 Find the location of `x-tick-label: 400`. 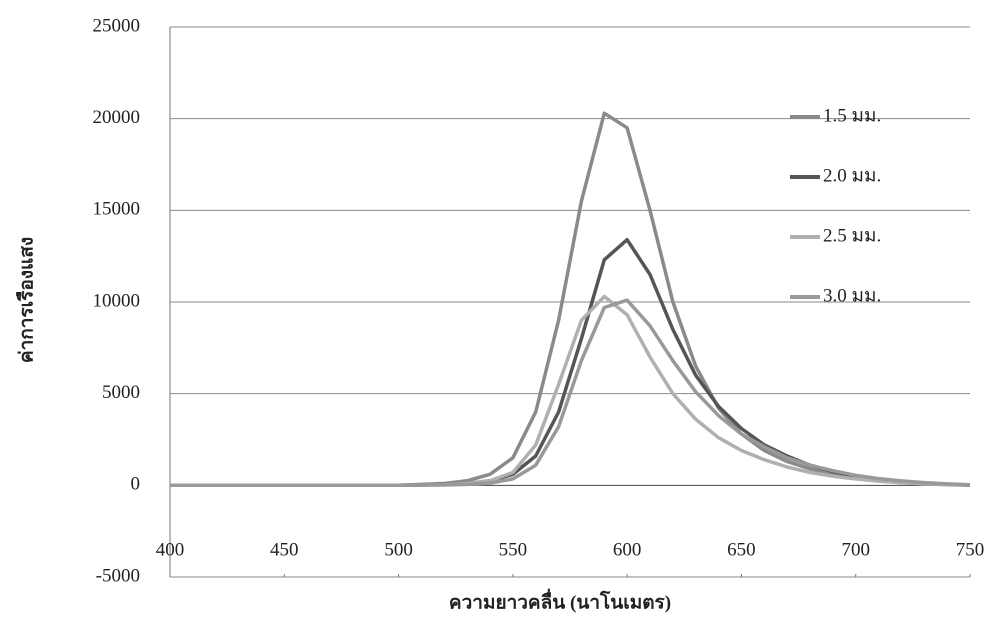

x-tick-label: 400 is located at coordinates (170, 549).